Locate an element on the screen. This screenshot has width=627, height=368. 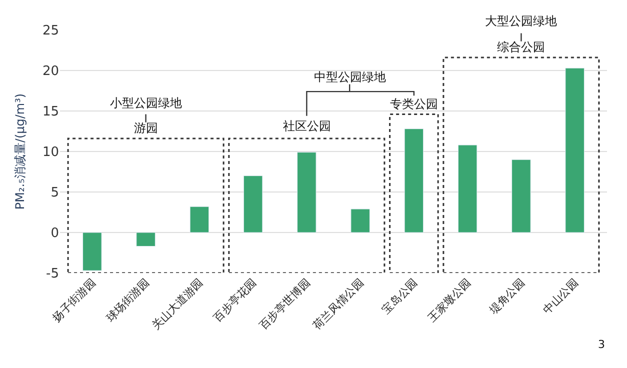
y-tick-label: -5 is located at coordinates (52, 274).